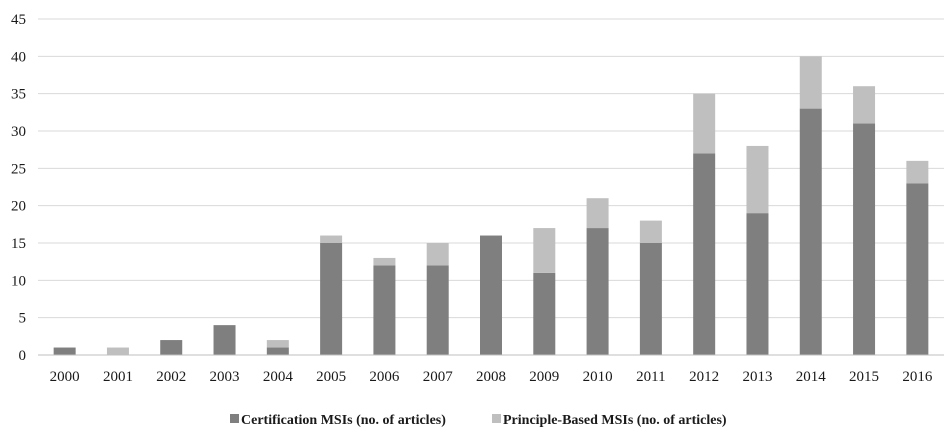  Describe the element at coordinates (18, 57) in the screenshot. I see `y-tick-label-40: 40` at that location.